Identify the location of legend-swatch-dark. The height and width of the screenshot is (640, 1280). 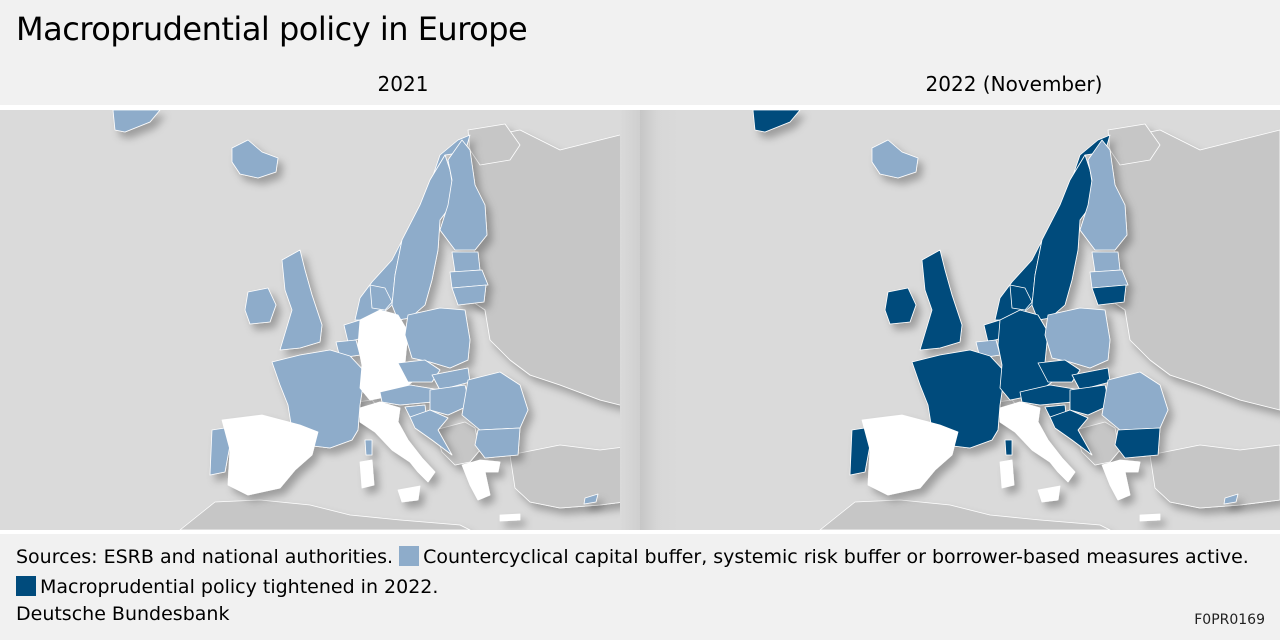
(26, 586).